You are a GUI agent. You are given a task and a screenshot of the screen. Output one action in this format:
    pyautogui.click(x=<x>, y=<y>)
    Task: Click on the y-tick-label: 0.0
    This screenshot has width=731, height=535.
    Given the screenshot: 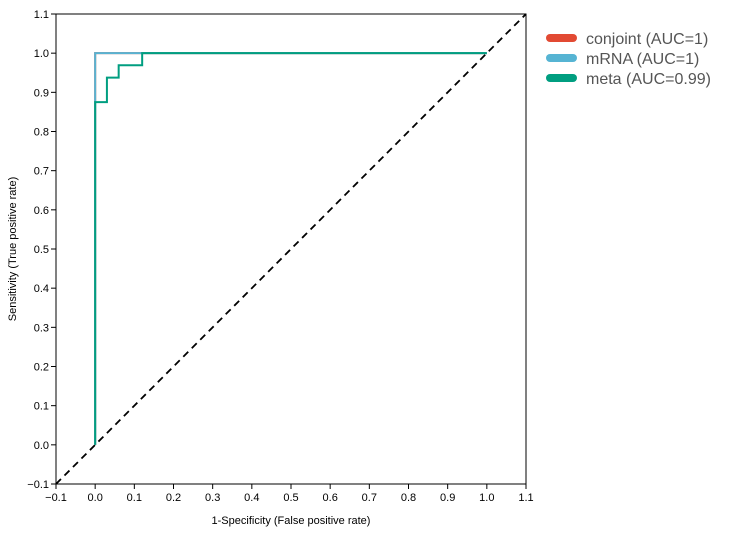 What is the action you would take?
    pyautogui.click(x=41, y=446)
    